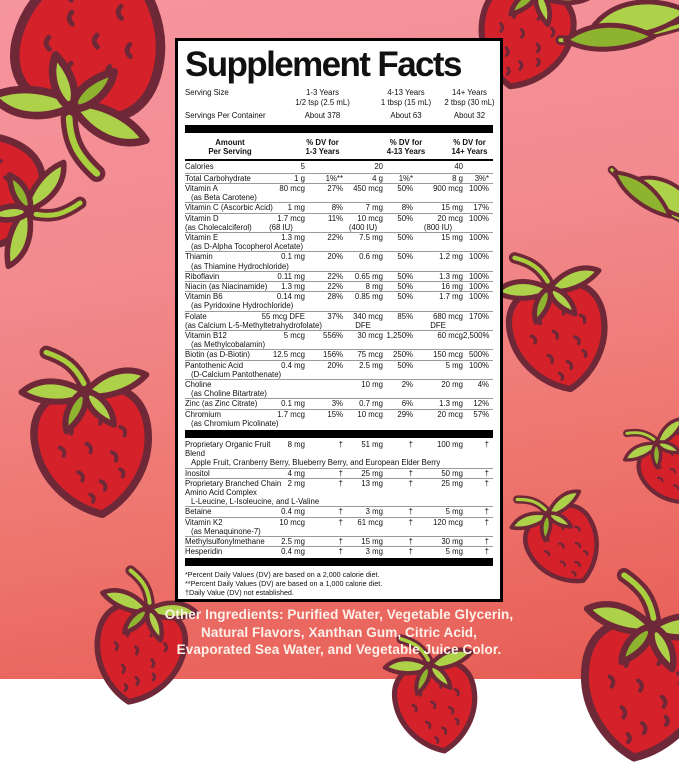 Image resolution: width=679 pixels, height=778 pixels. I want to click on nutrient-name: Chromium, so click(203, 414).